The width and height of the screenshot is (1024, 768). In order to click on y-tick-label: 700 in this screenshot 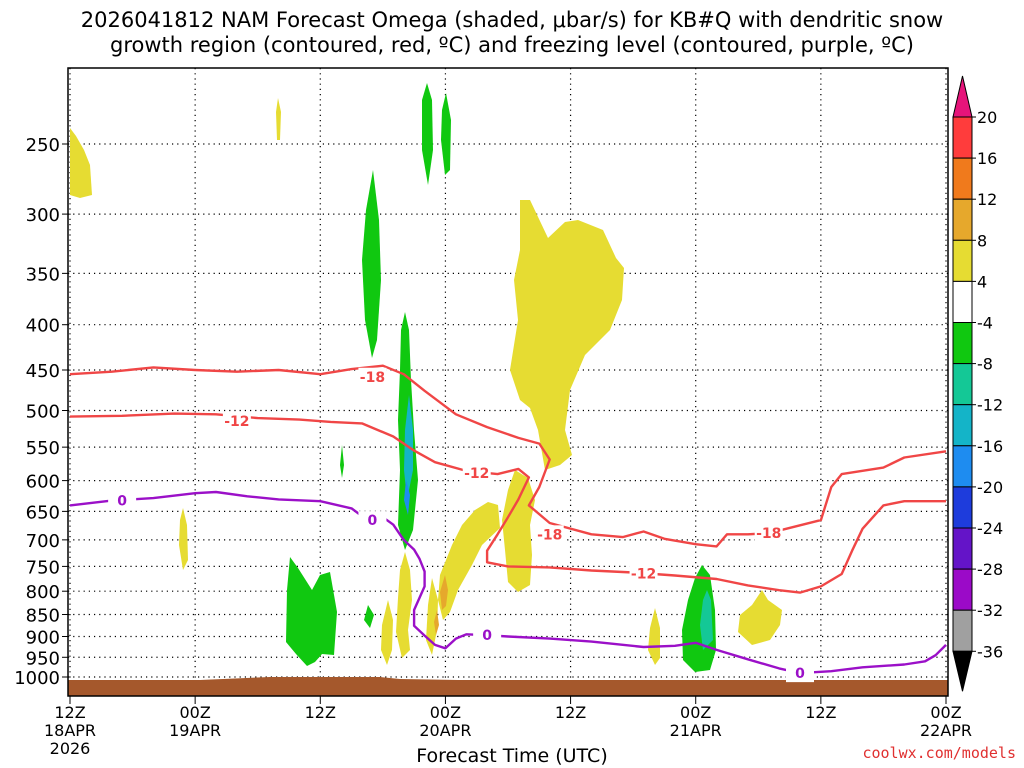, I will do `click(43, 541)`.